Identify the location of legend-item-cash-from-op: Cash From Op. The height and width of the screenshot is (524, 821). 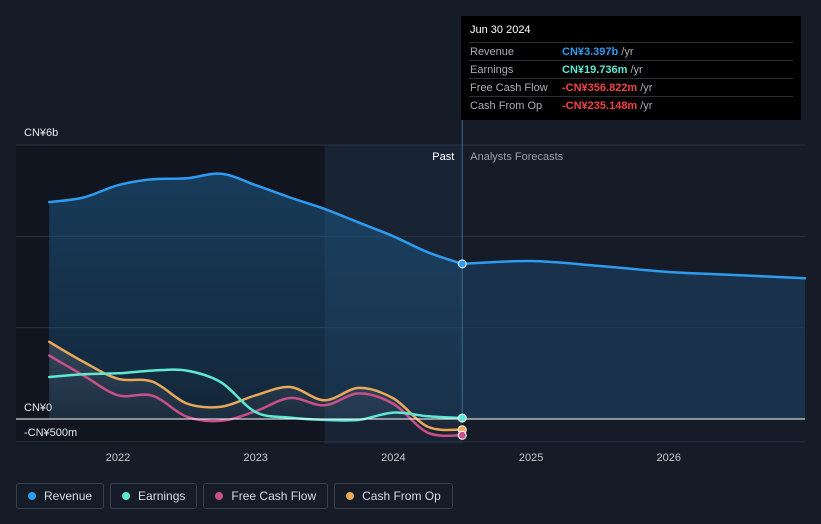
(393, 496).